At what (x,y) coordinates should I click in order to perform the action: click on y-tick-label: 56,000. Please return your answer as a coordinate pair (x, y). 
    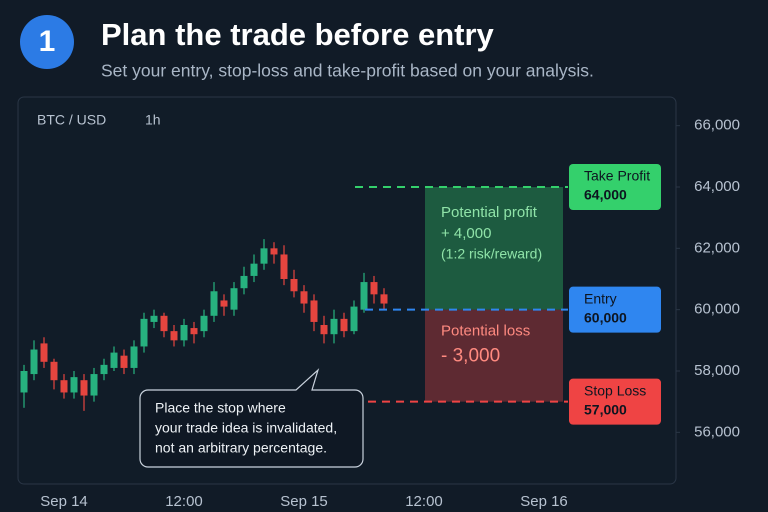
    Looking at the image, I should click on (717, 431).